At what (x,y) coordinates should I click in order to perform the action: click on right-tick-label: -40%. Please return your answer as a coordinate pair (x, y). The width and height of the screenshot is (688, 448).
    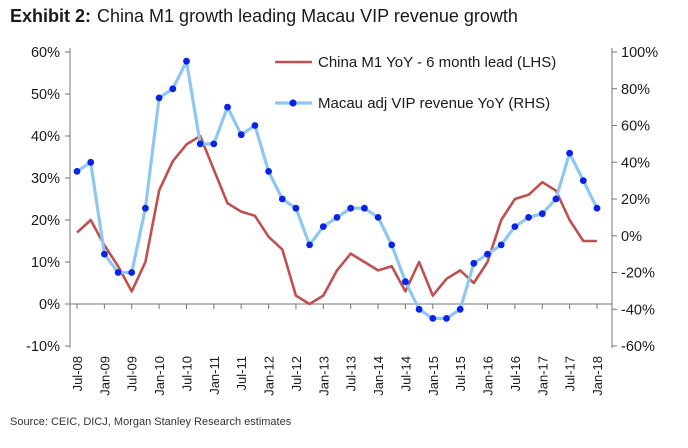
    Looking at the image, I should click on (638, 310).